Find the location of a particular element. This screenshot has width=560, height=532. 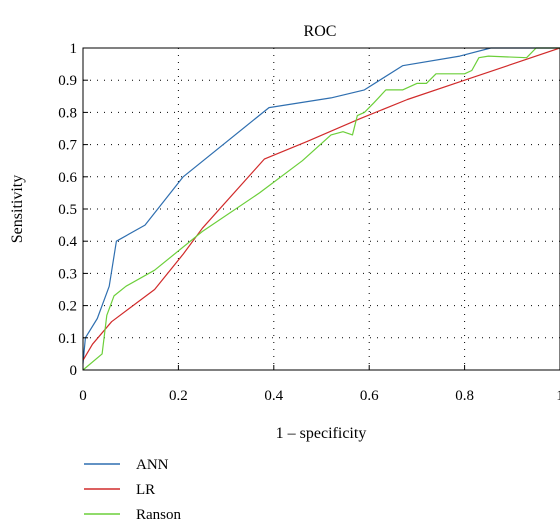

chart-title: ROC is located at coordinates (320, 31).